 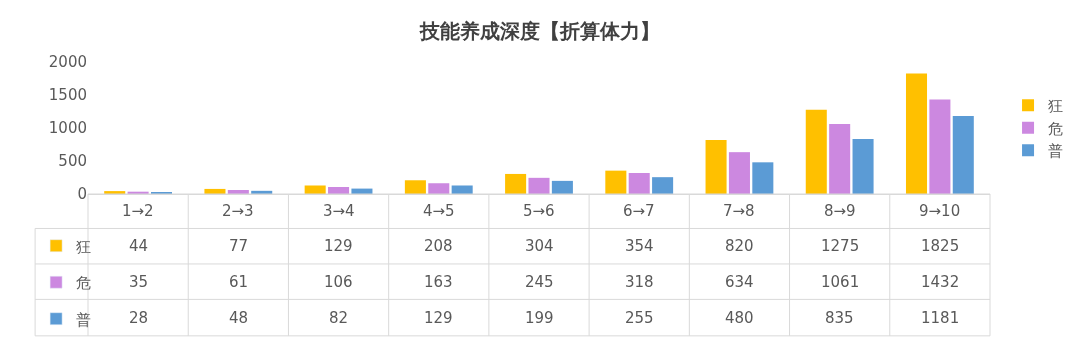 What do you see at coordinates (639, 211) in the screenshot?
I see `x-tick-label: 6→7` at bounding box center [639, 211].